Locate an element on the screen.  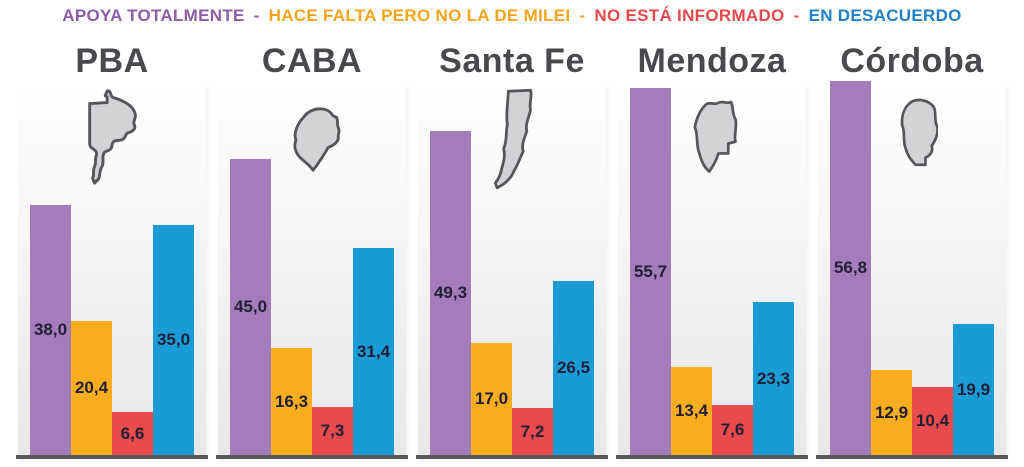
bar-group-mendoza: 55,7 13,4 7,6 23,3 is located at coordinates (712, 271).